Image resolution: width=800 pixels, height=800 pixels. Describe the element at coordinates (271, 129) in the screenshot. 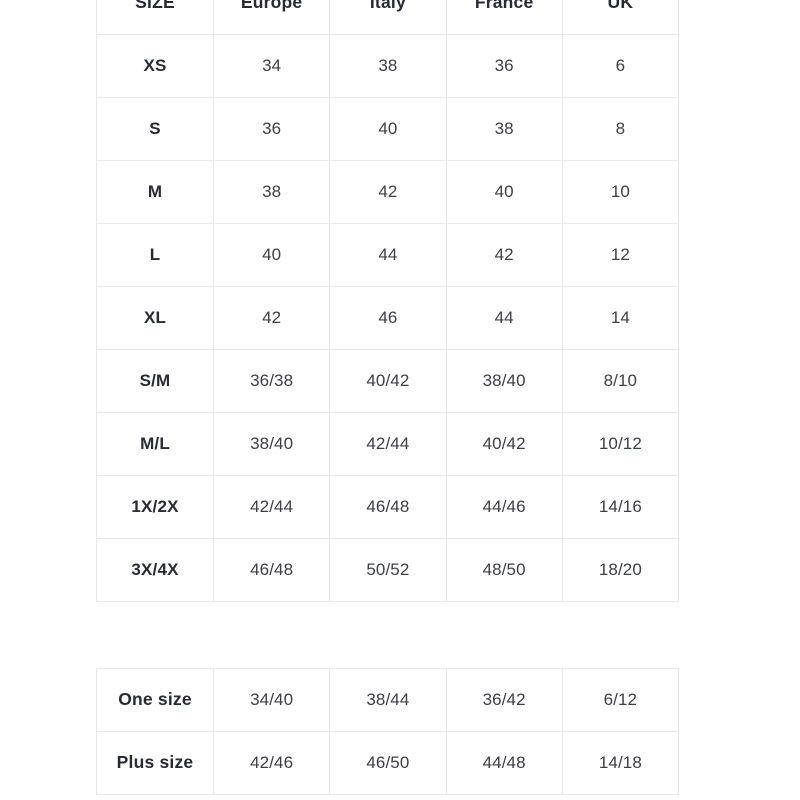

I see `cell-europe: 36` at that location.